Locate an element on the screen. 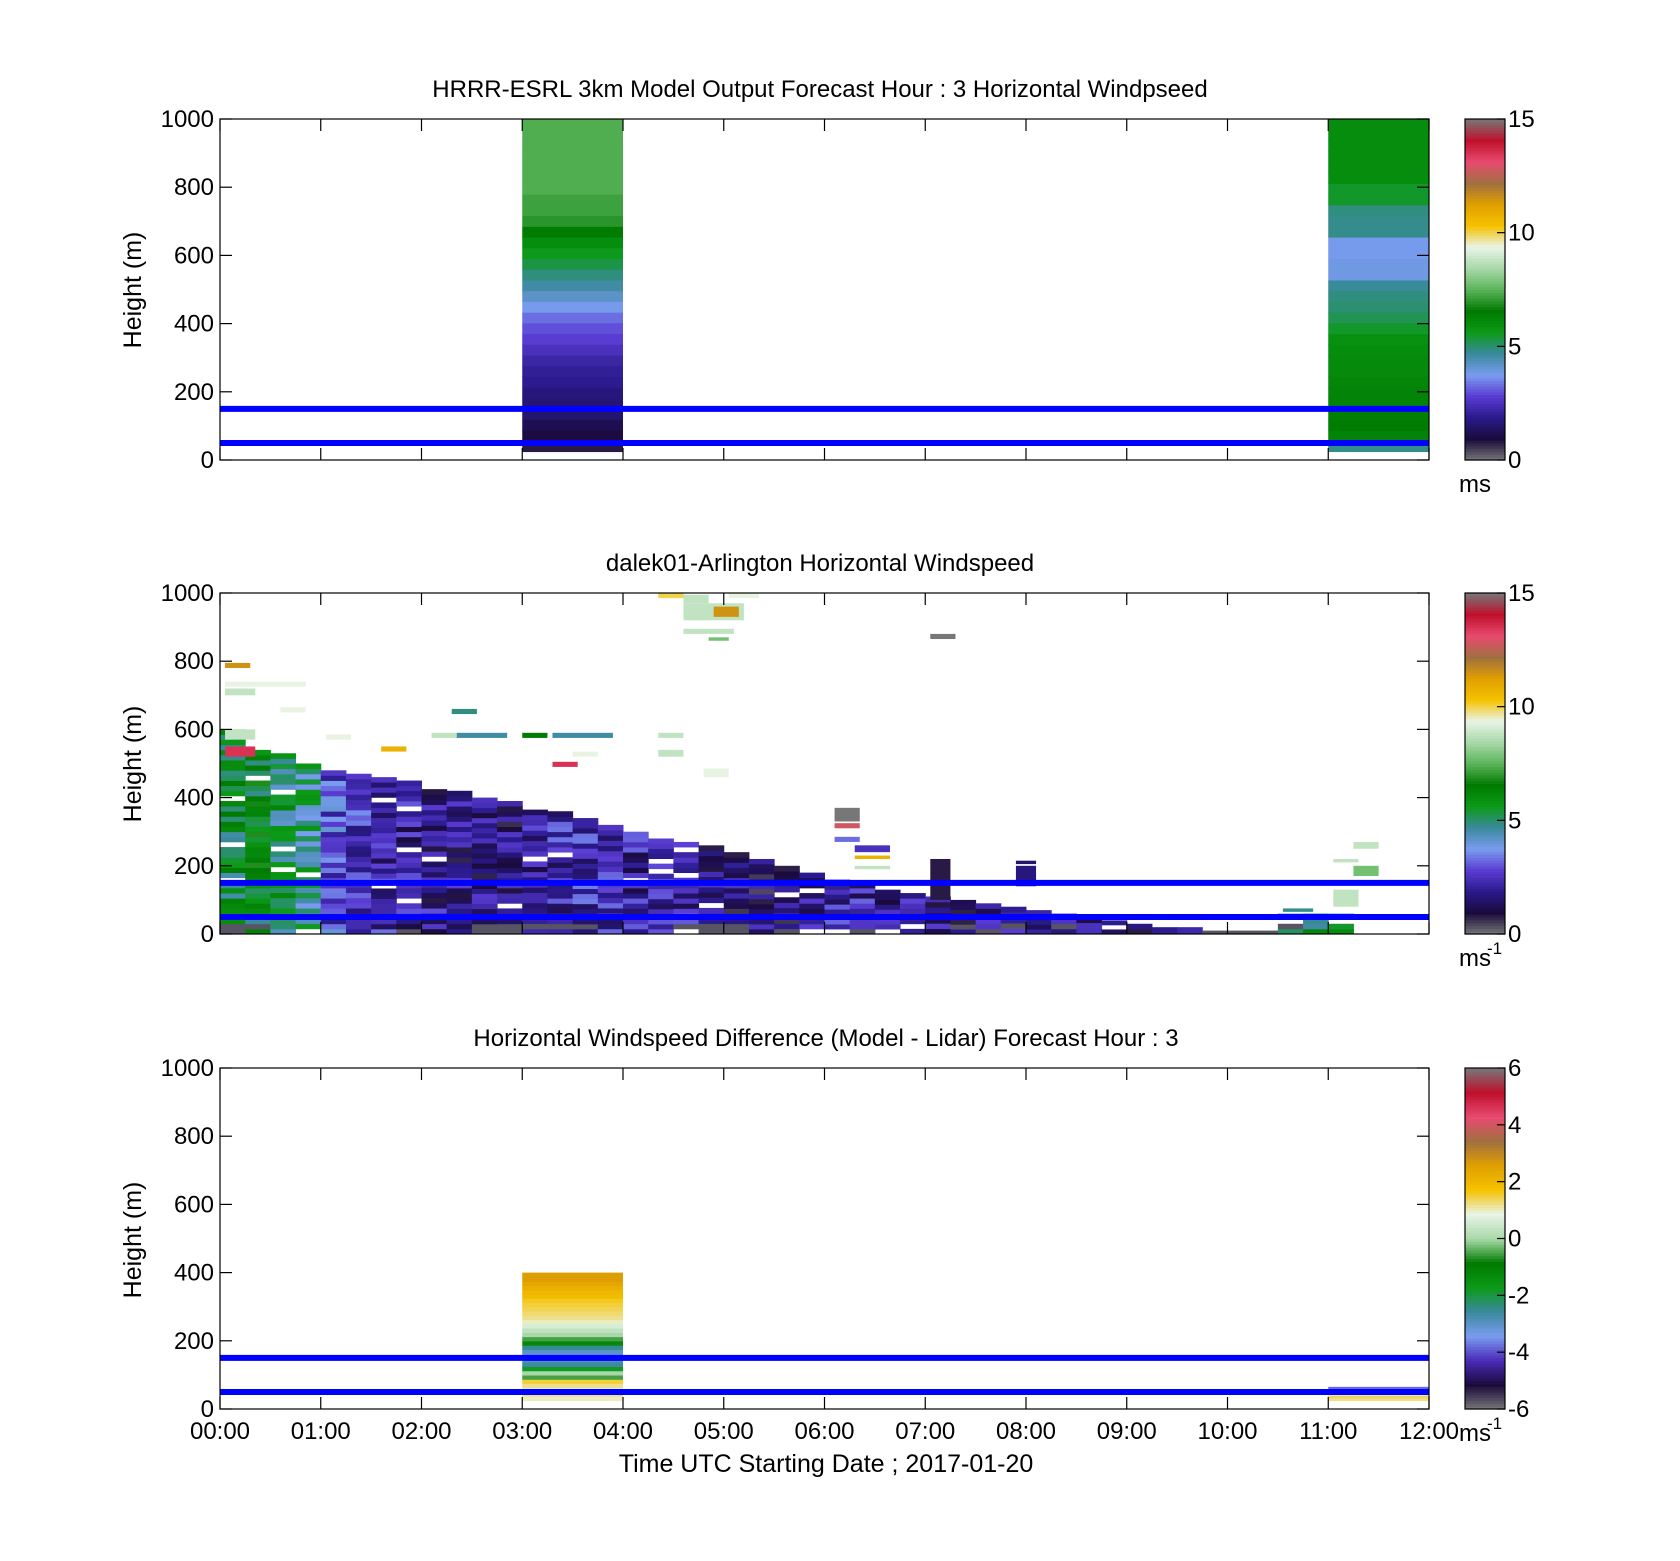 This screenshot has width=1680, height=1561. colorbar-tick-label: -2 is located at coordinates (1518, 1295).